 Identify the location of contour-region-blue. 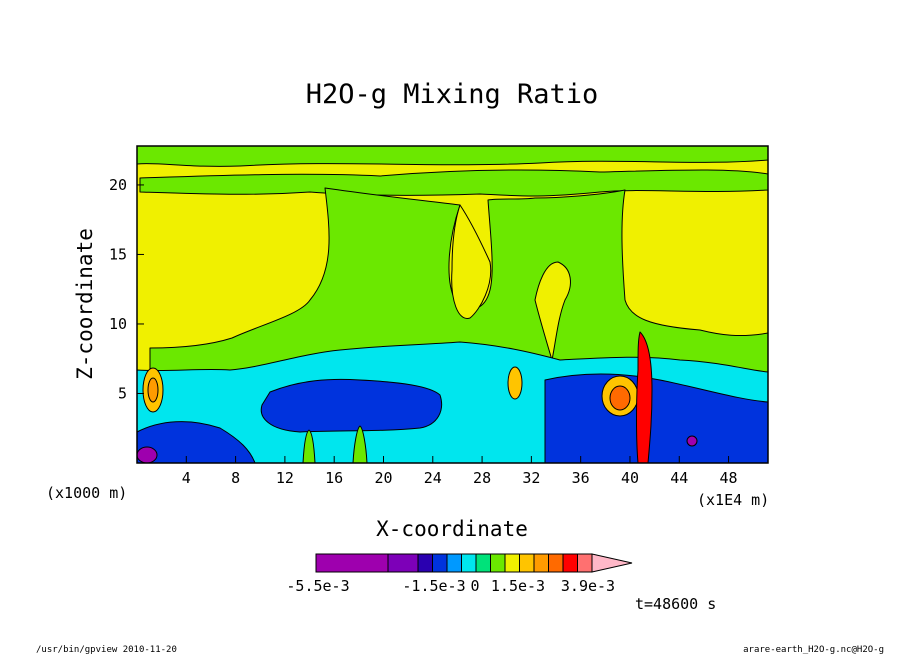
(351, 405).